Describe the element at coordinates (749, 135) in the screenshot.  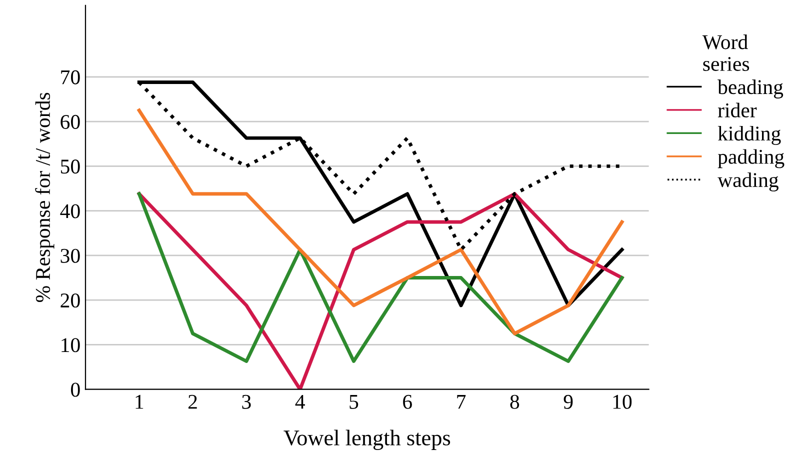
I see `legend-label: kidding` at that location.